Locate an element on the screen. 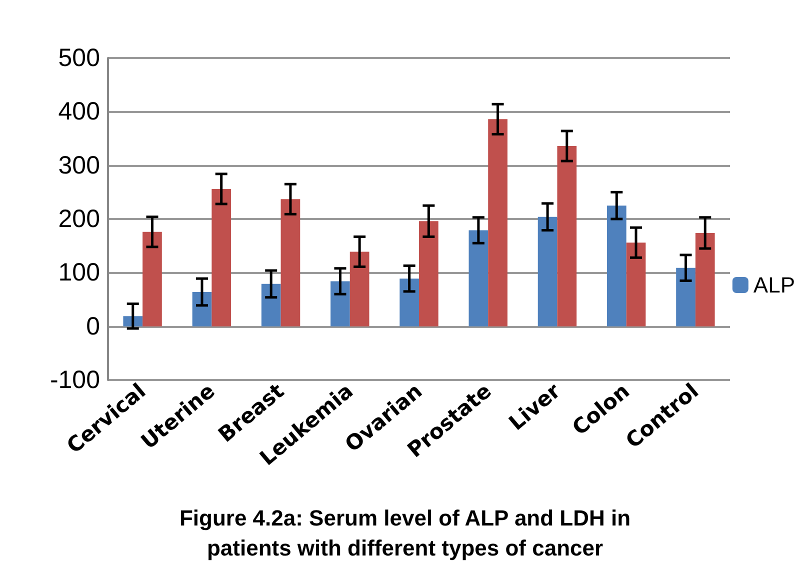 This screenshot has height=570, width=810. legend-label: ALP is located at coordinates (774, 285).